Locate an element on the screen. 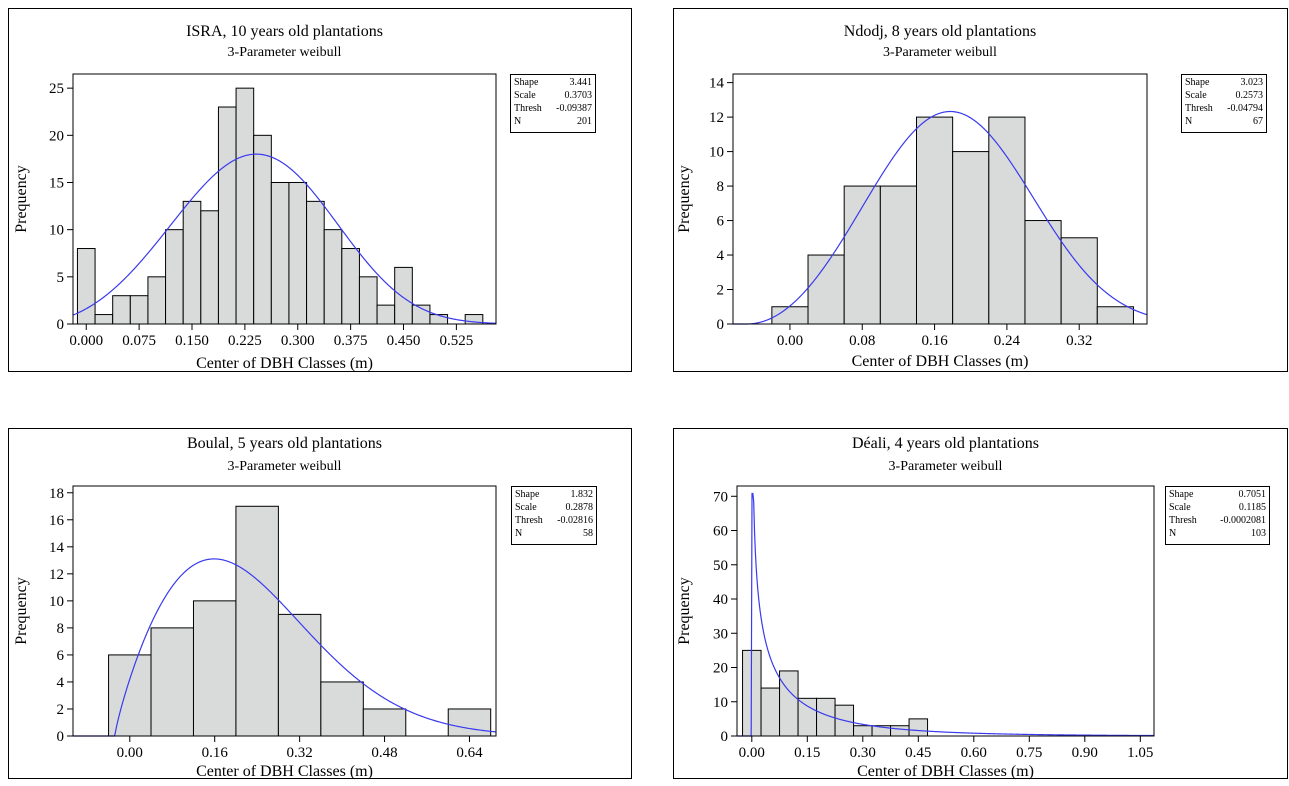 Image resolution: width=1289 pixels, height=786 pixels. y-tick-label: 0 is located at coordinates (721, 325).